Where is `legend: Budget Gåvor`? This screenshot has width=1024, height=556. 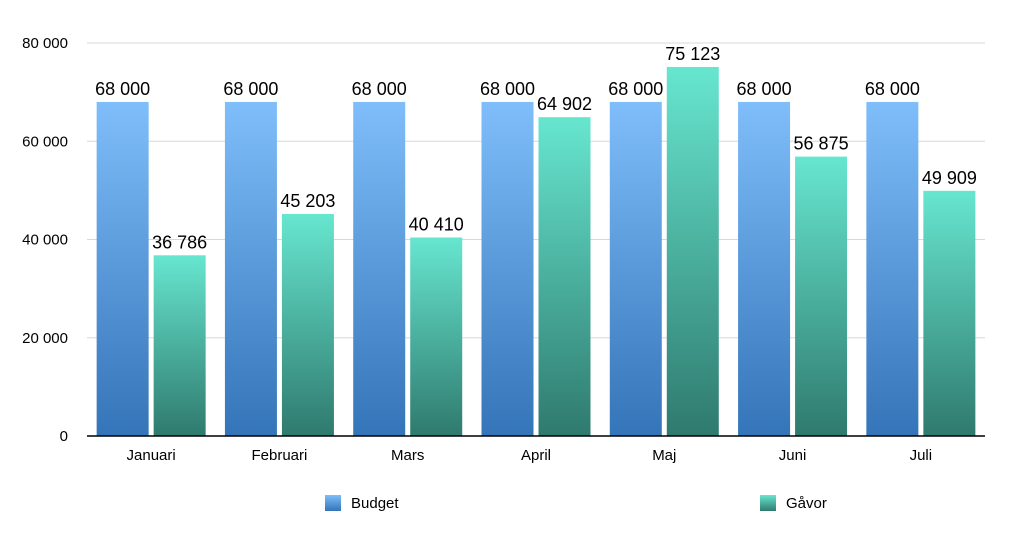
legend: Budget Gåvor is located at coordinates (576, 503).